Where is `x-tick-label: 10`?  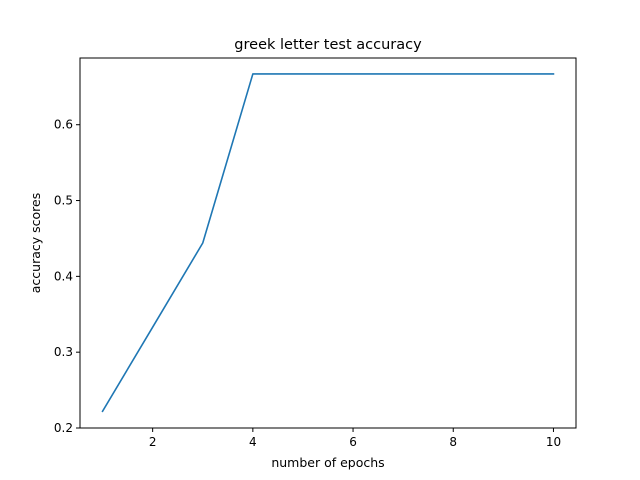 x-tick-label: 10 is located at coordinates (553, 442).